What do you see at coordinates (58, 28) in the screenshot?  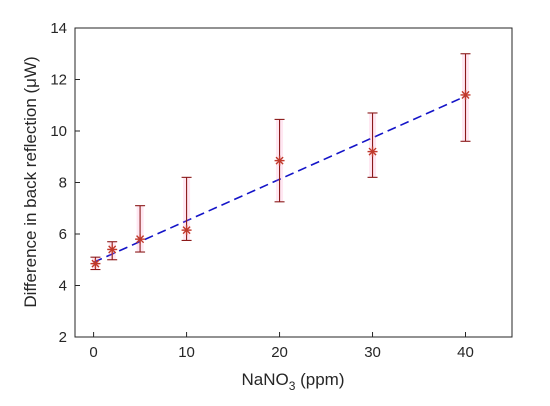 I see `y-tick-label: 14` at bounding box center [58, 28].